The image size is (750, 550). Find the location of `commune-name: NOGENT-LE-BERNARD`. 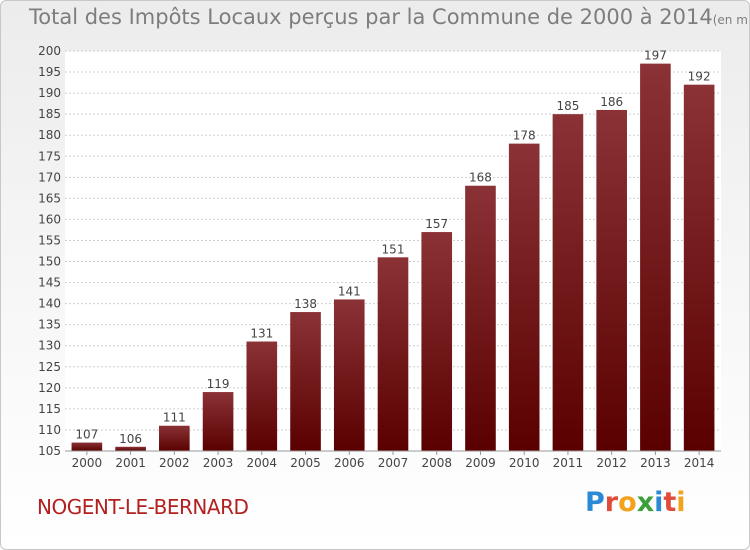

commune-name: NOGENT-LE-BERNARD is located at coordinates (143, 507).